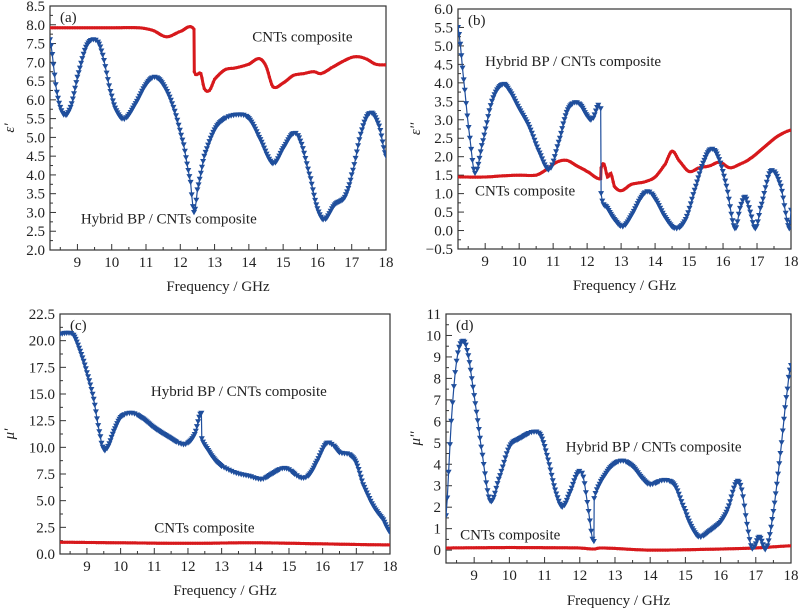 The image size is (800, 611). What do you see at coordinates (256, 567) in the screenshot?
I see `x-tick-label: 14` at bounding box center [256, 567].